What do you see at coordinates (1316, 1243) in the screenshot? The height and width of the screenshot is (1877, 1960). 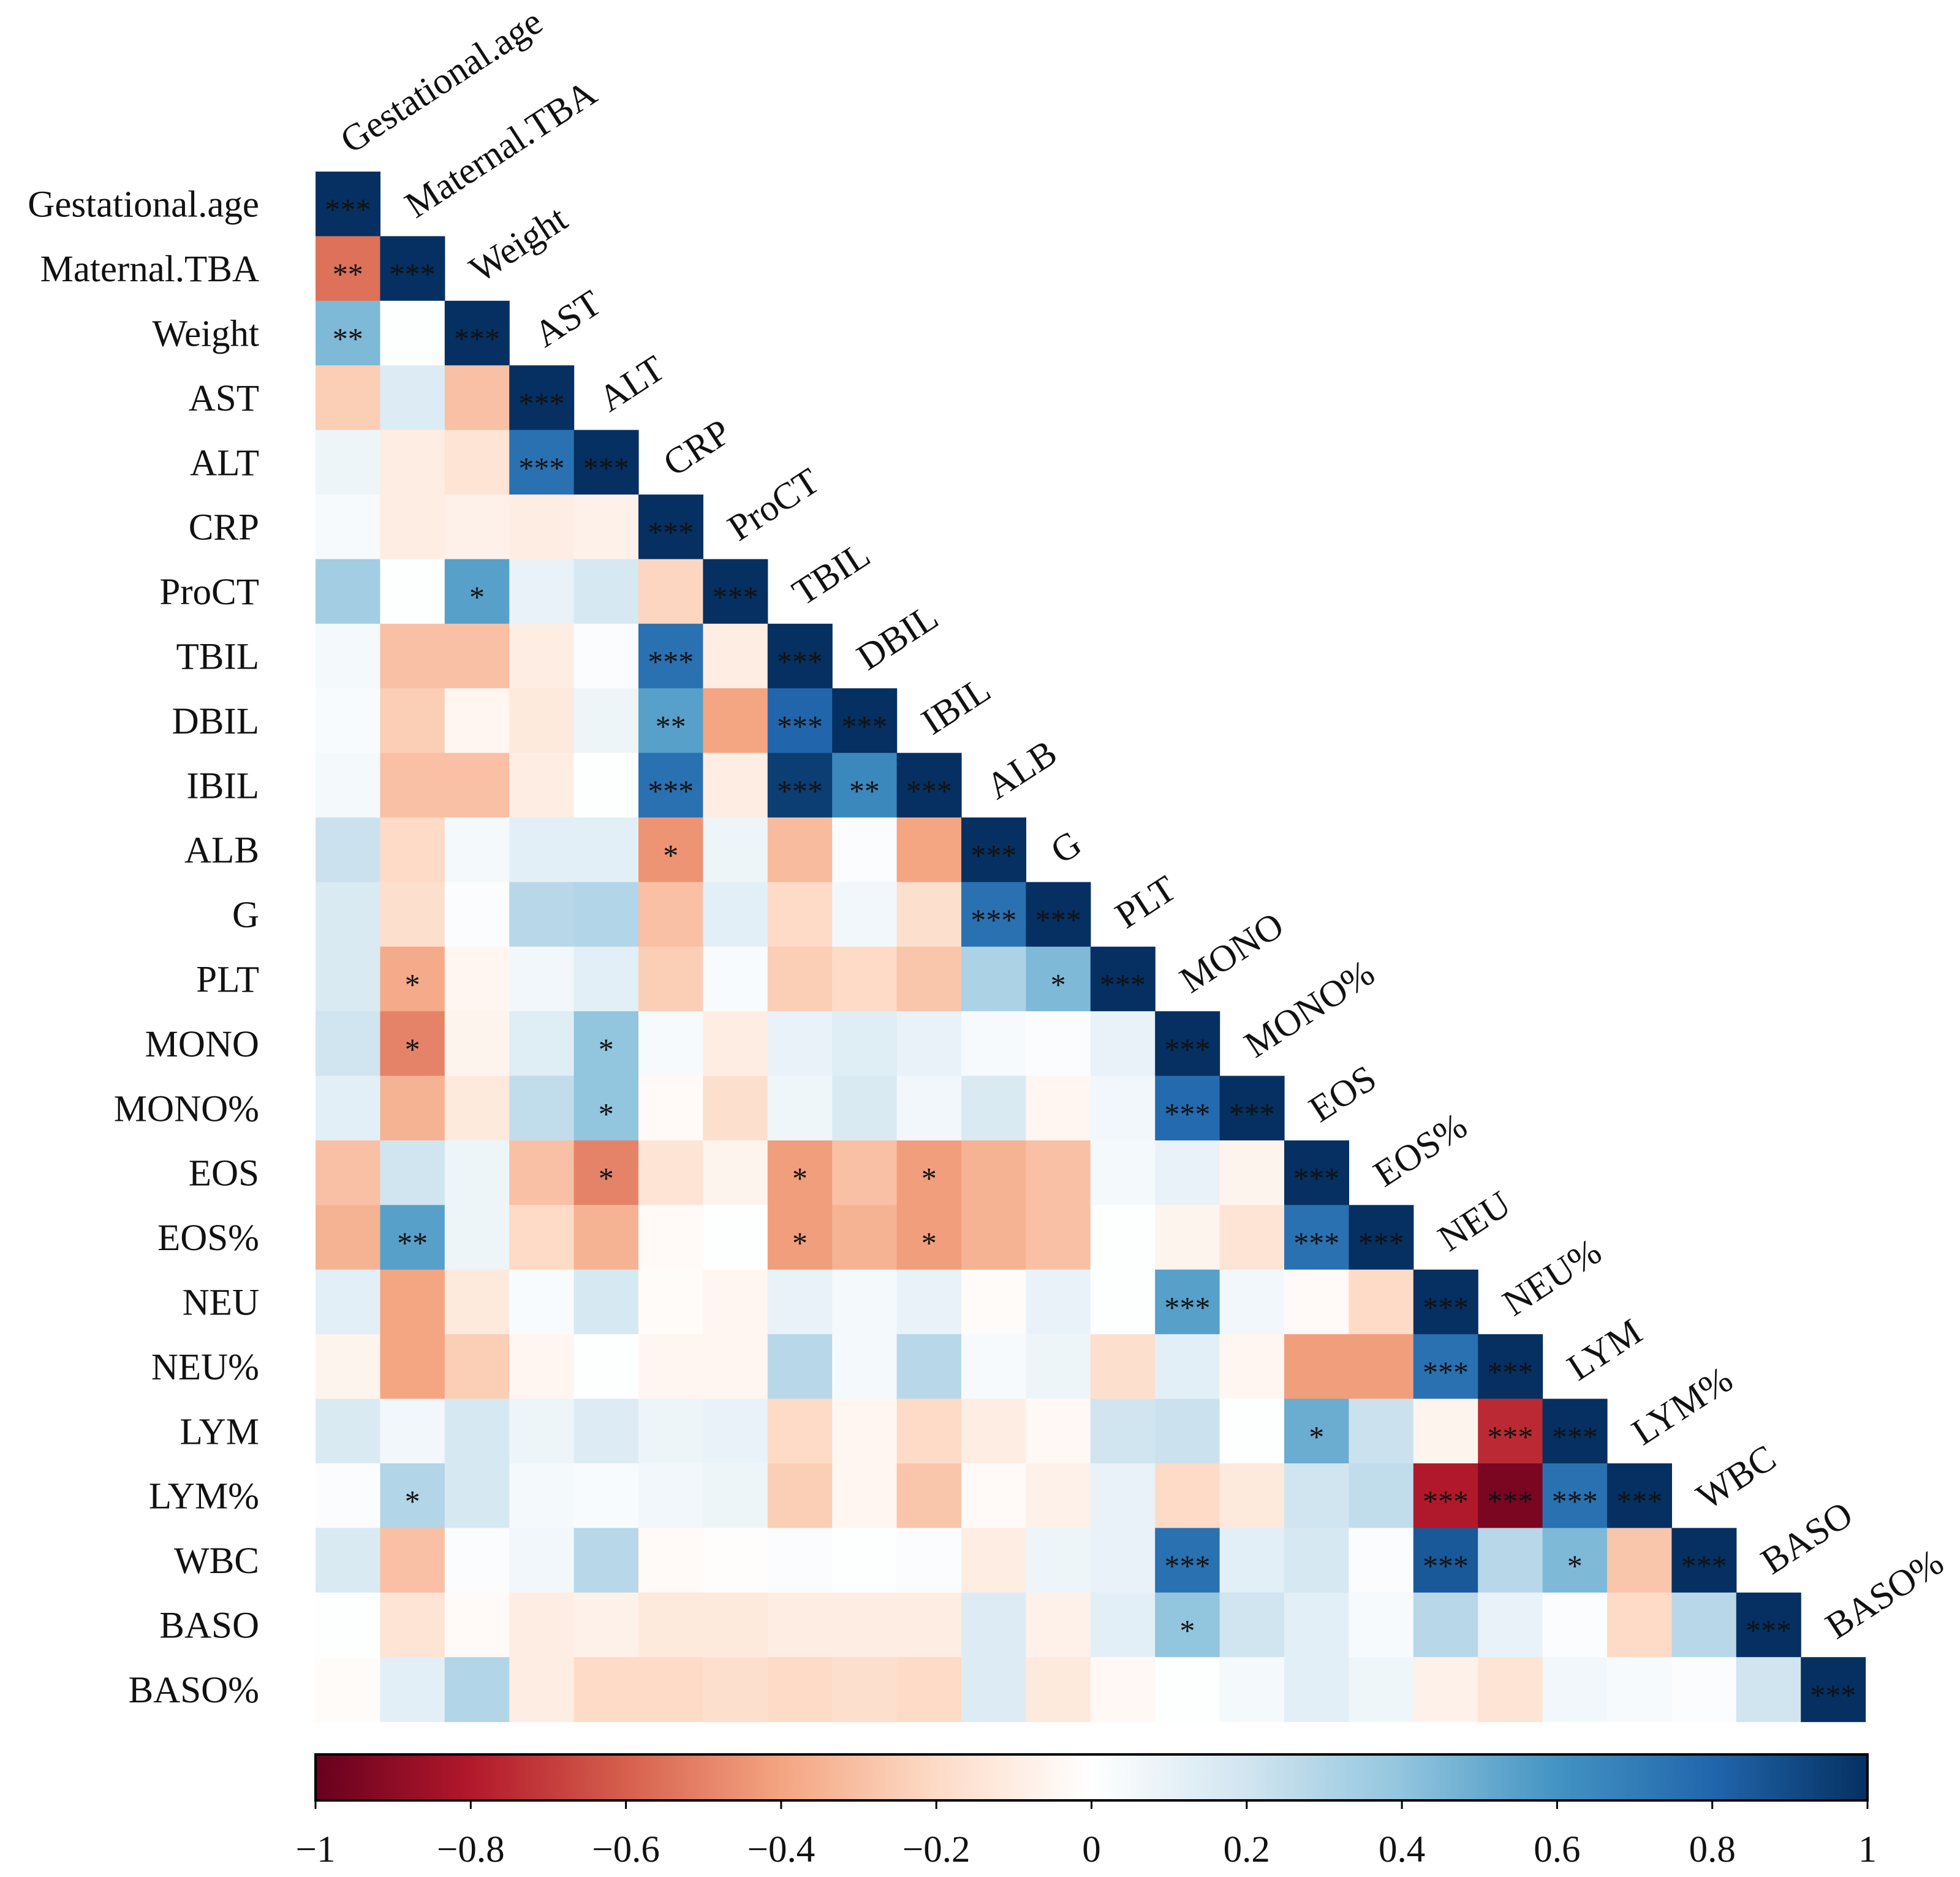 I see `significance-eos-pct-eos: ***` at bounding box center [1316, 1243].